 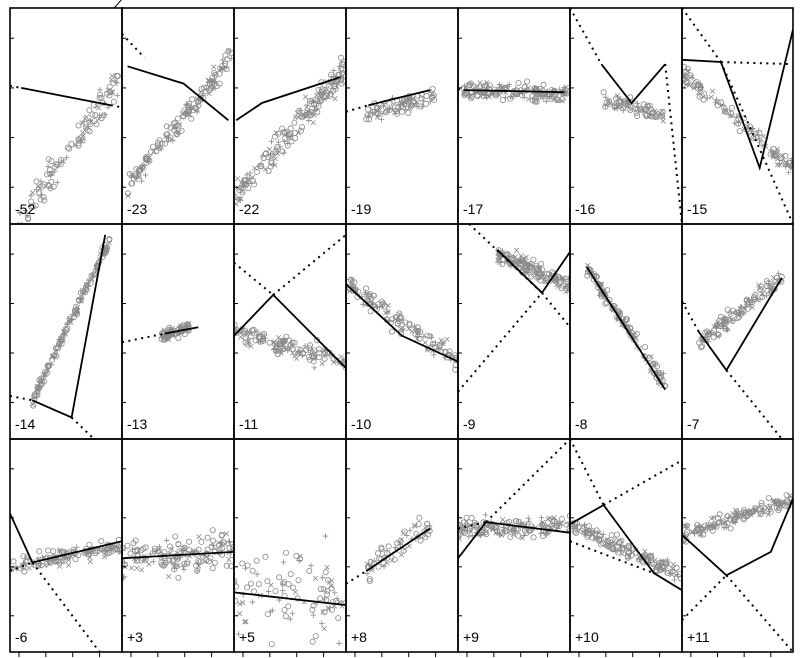 What do you see at coordinates (514, 331) in the screenshot?
I see `panel--9: -9` at bounding box center [514, 331].